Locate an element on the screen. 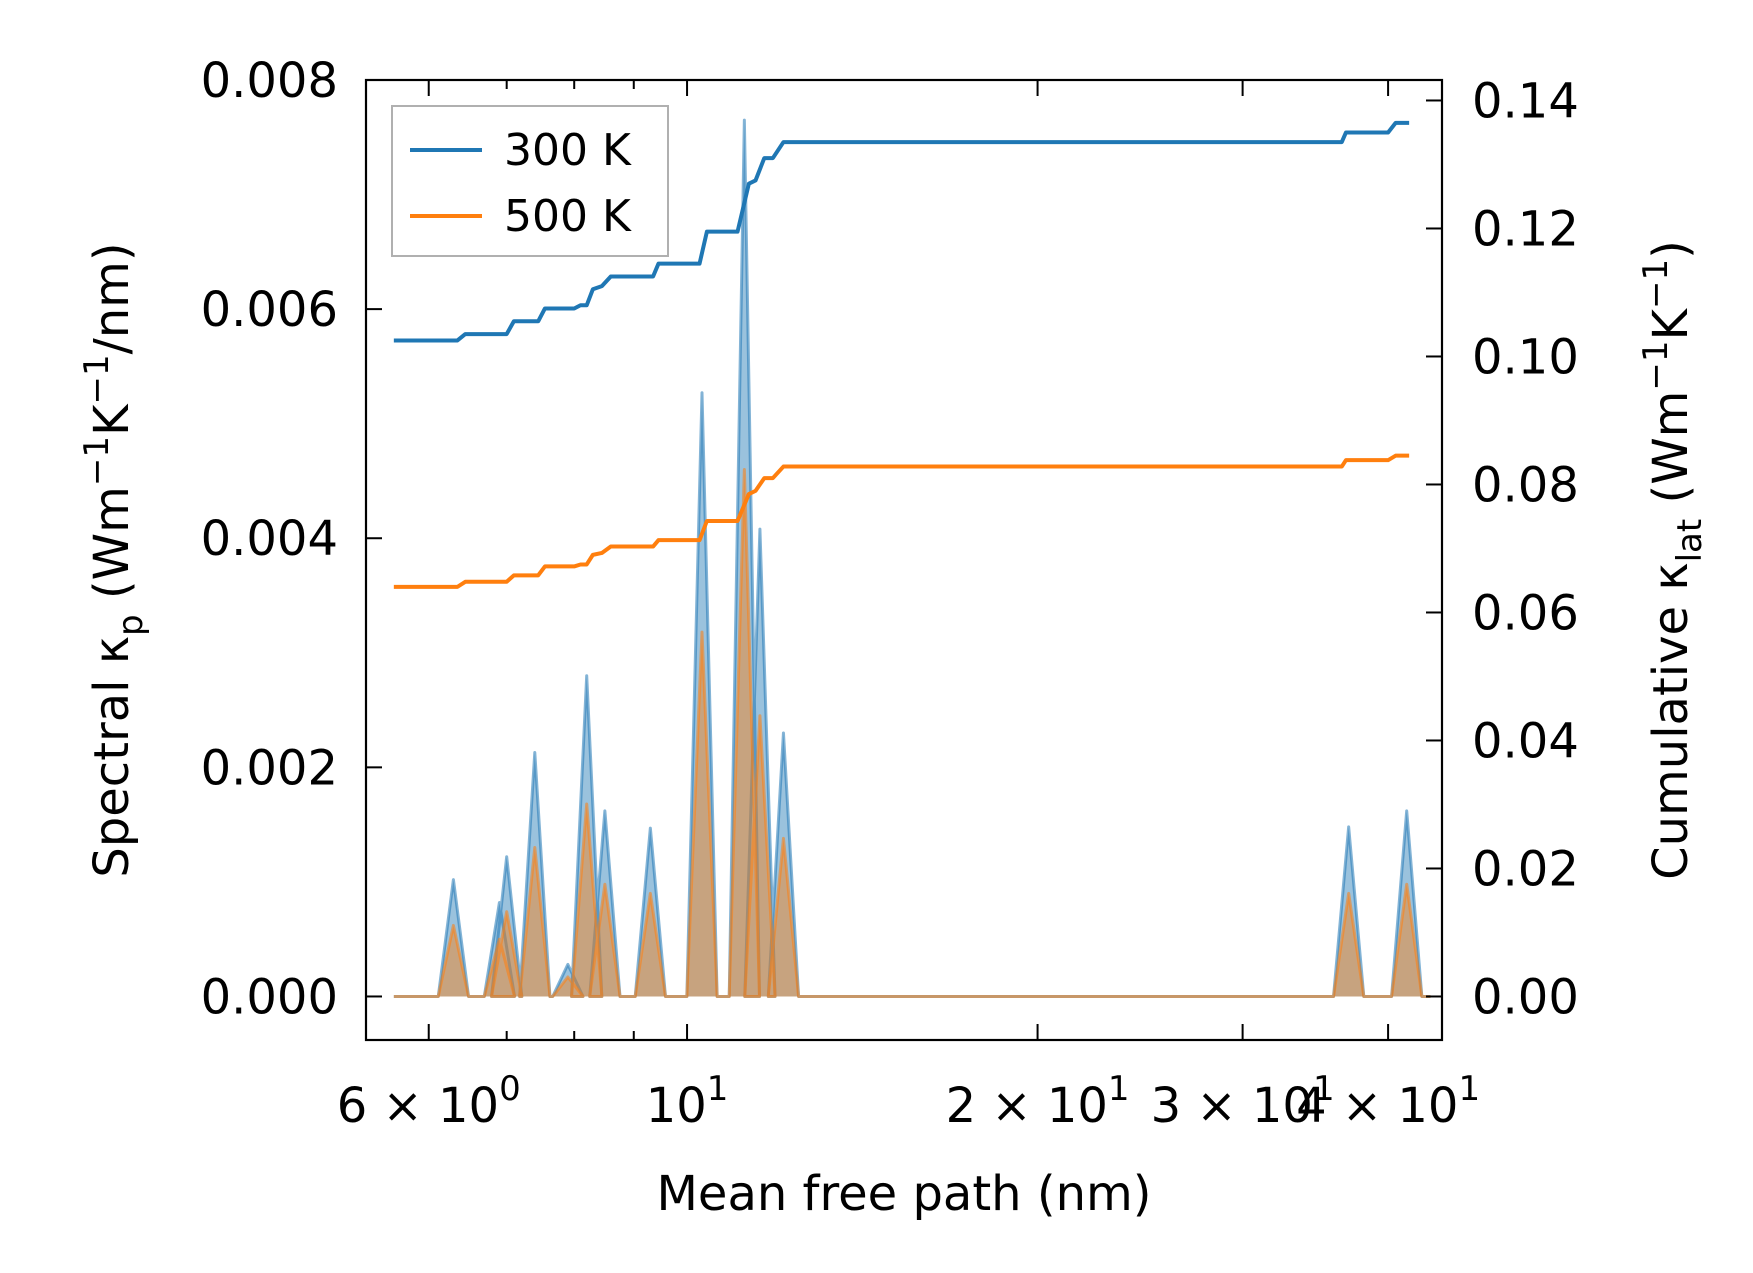  right-y-tick-label: 0.08 is located at coordinates (1525, 485).